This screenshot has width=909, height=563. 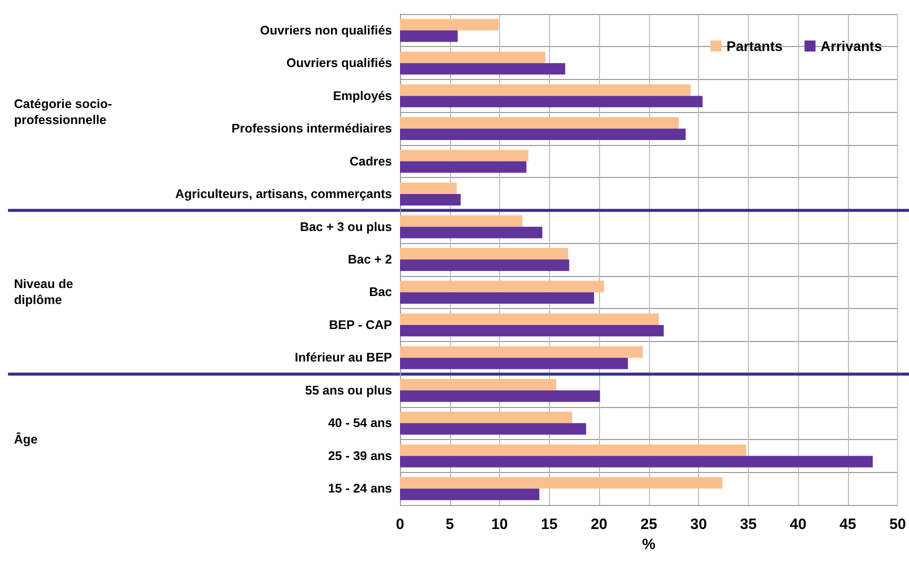 What do you see at coordinates (360, 423) in the screenshot?
I see `y-tick-label: 40 - 54 ans` at bounding box center [360, 423].